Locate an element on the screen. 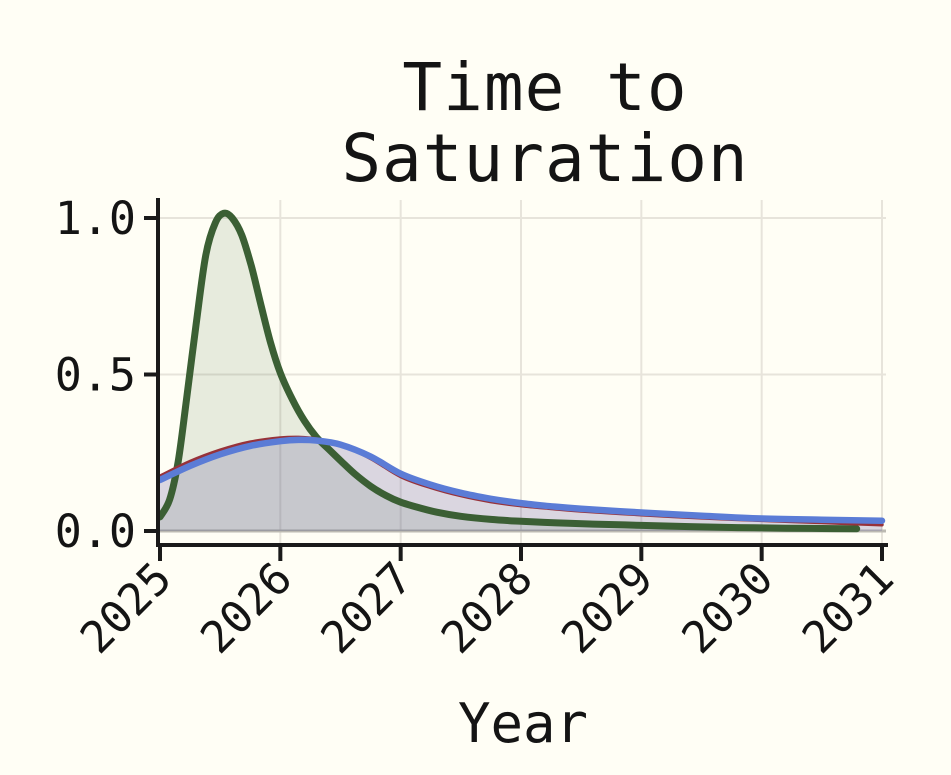  density-curve-blue is located at coordinates (521, 480).